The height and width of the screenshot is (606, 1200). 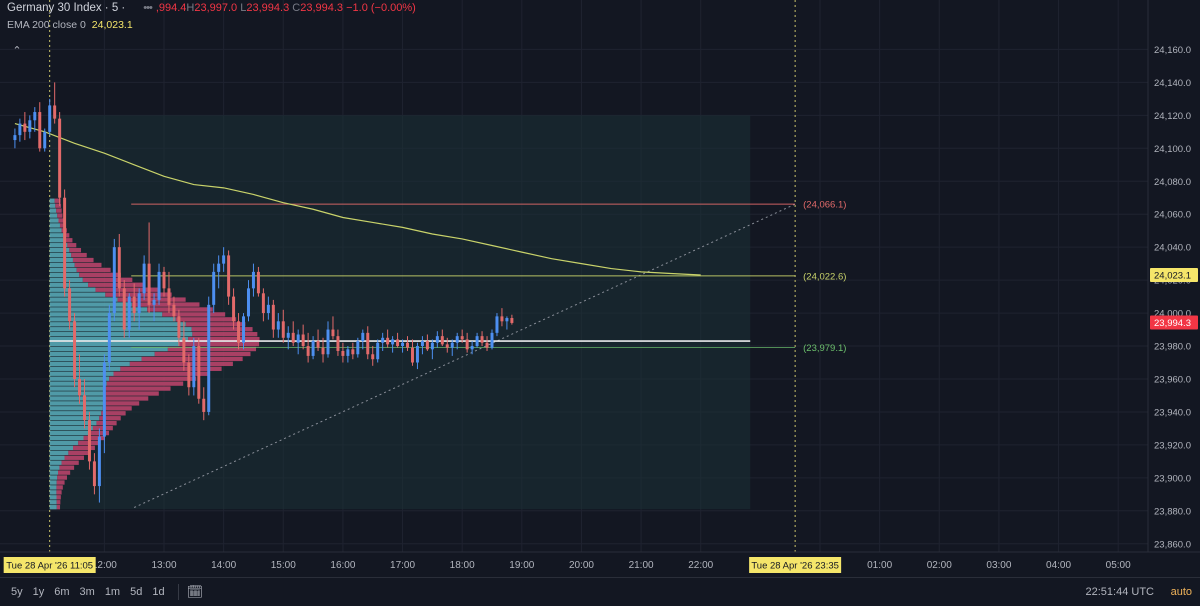 What do you see at coordinates (208, 25) in the screenshot?
I see `ema-row: EMA 200 close 0 24,023.1` at bounding box center [208, 25].